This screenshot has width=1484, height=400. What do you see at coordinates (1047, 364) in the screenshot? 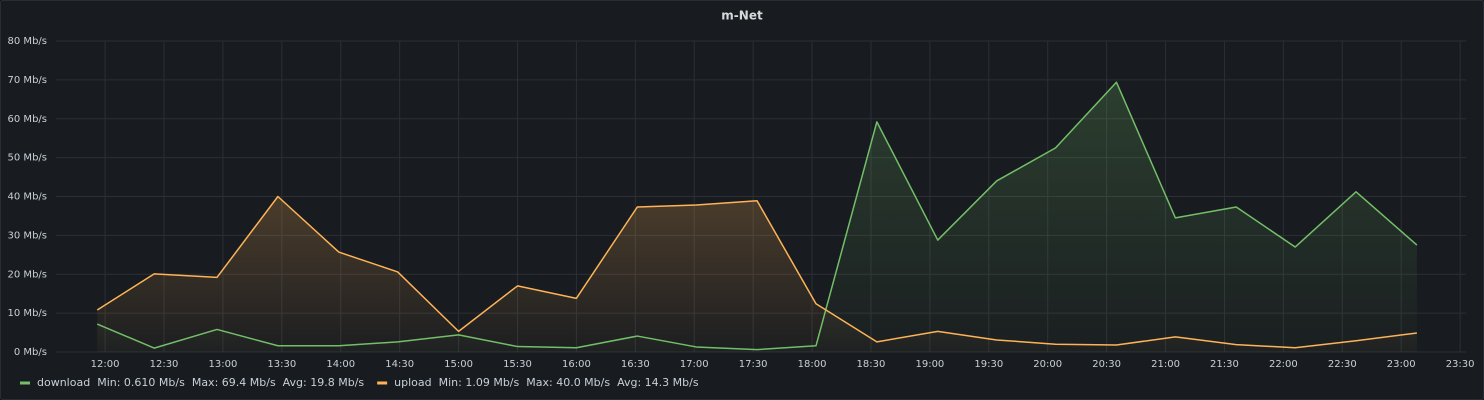
I see `x-tick-label: 20:00` at bounding box center [1047, 364].